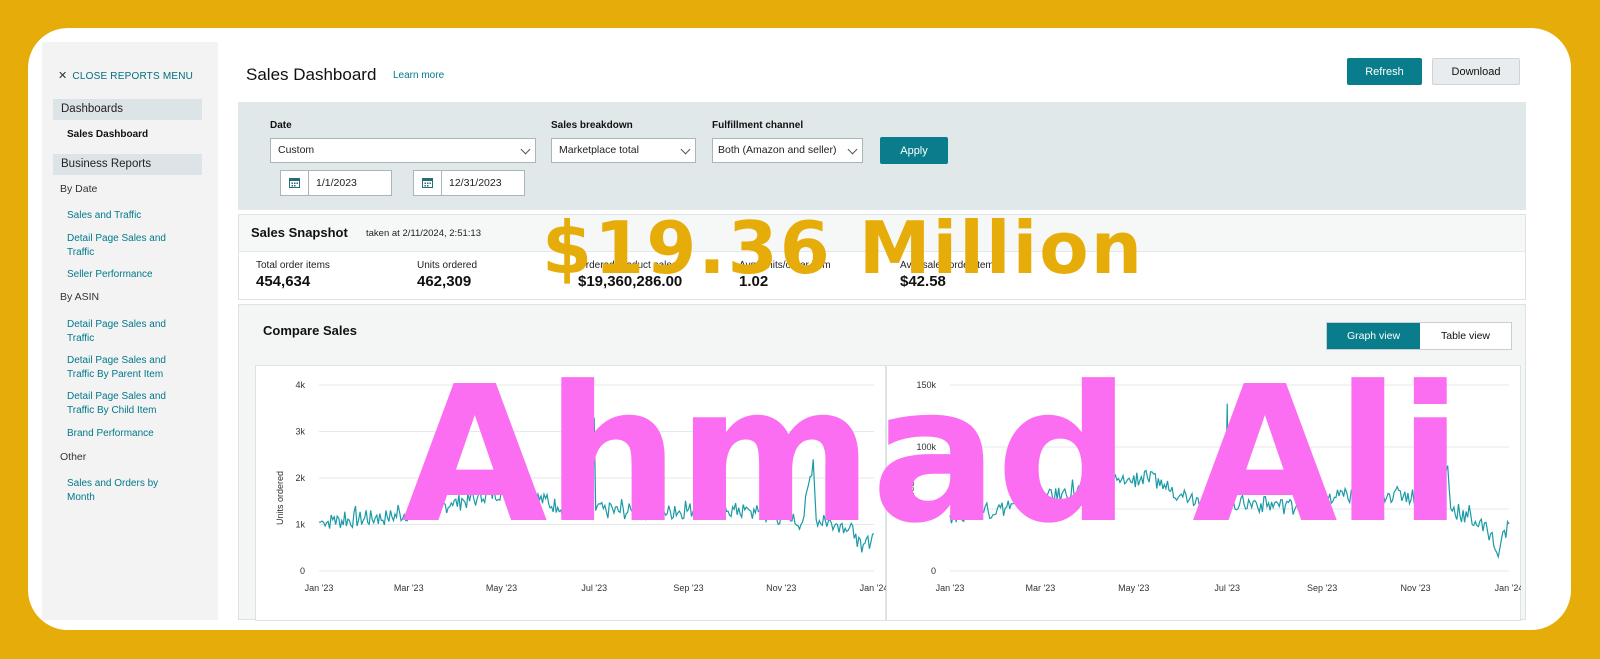  What do you see at coordinates (79, 189) in the screenshot?
I see `group-by-date: By Date` at bounding box center [79, 189].